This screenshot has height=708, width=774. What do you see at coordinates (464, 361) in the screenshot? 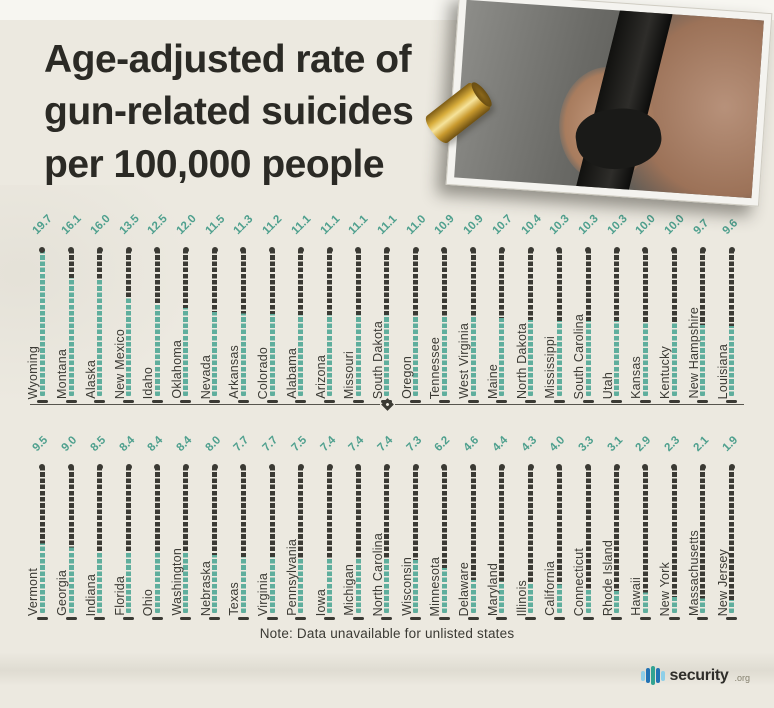
I see `state-label: West Virginia` at bounding box center [464, 361].